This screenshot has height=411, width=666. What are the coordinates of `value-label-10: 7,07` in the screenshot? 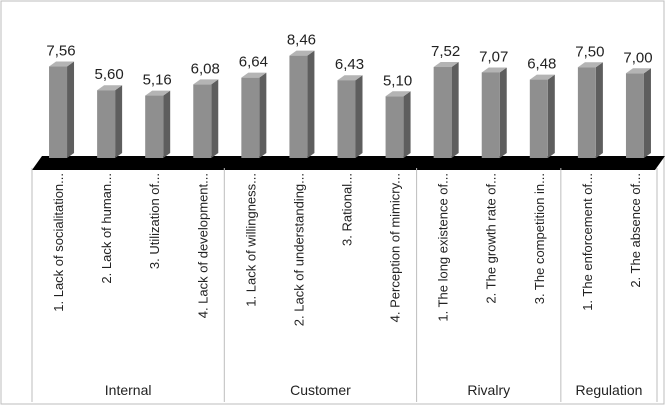 It's located at (493, 56).